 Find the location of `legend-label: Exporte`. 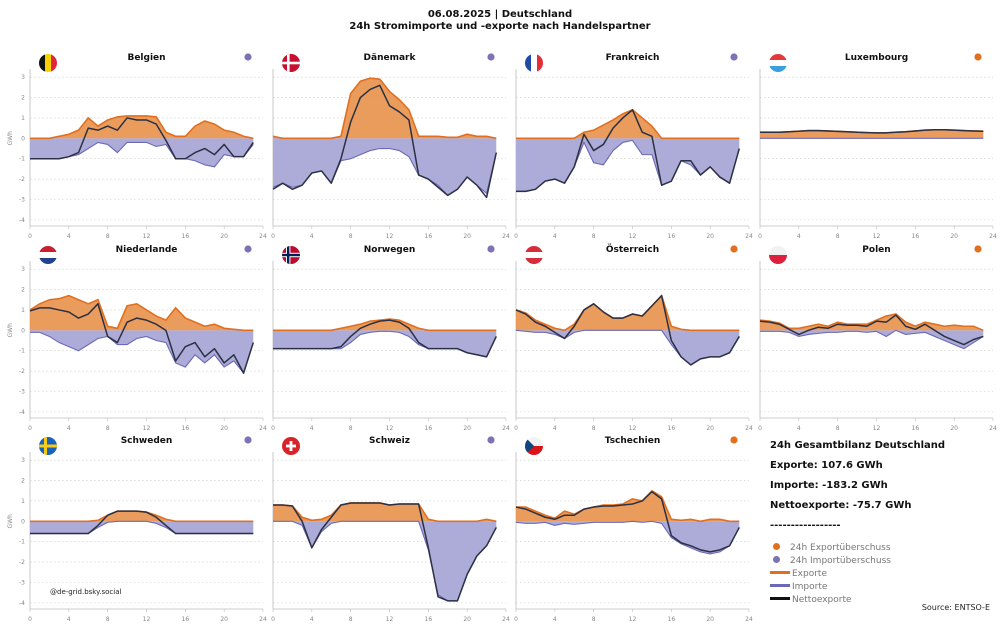

legend-label: Exporte is located at coordinates (809, 574).